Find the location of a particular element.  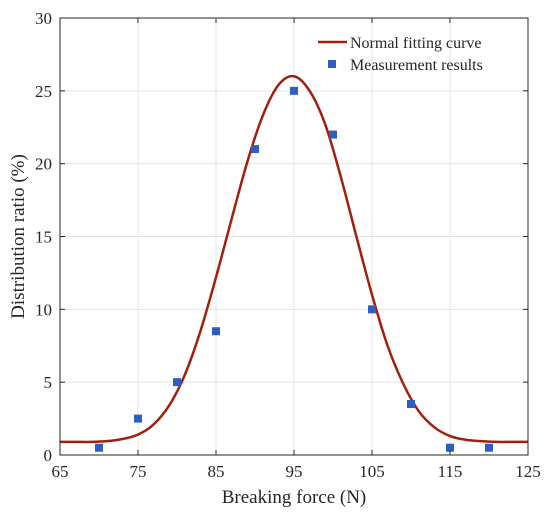

x-tick-label: 125 is located at coordinates (528, 471).